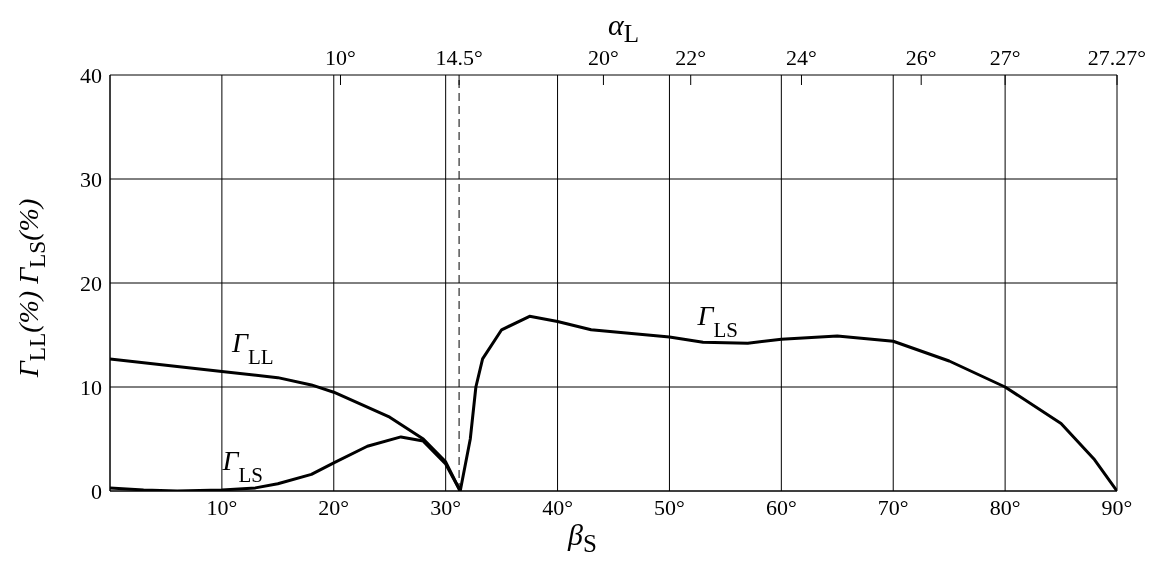 The image size is (1157, 561). I want to click on y-tick-label: 10, so click(91, 387).